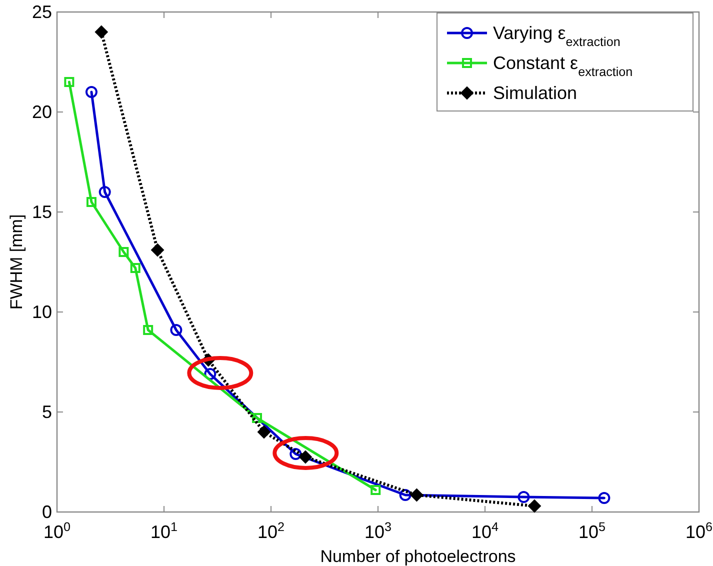 This screenshot has width=713, height=566. Describe the element at coordinates (42, 12) in the screenshot. I see `y-tick-label: 25` at that location.